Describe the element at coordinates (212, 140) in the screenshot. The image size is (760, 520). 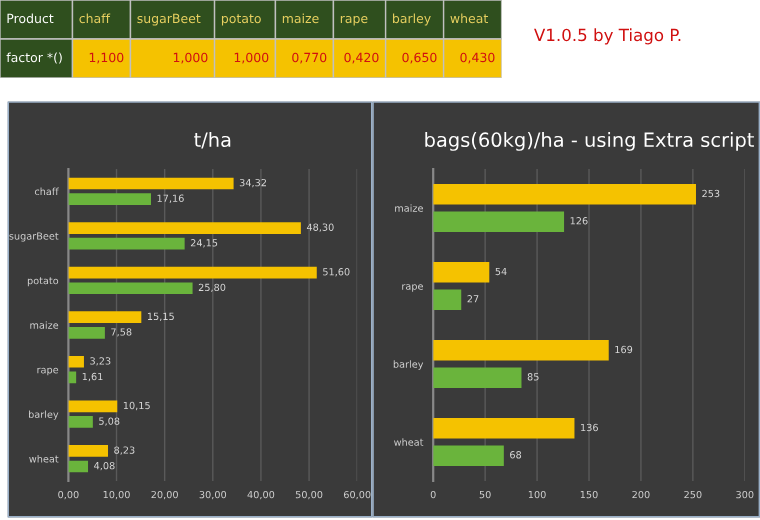
I see `chart-title: t/ha` at that location.